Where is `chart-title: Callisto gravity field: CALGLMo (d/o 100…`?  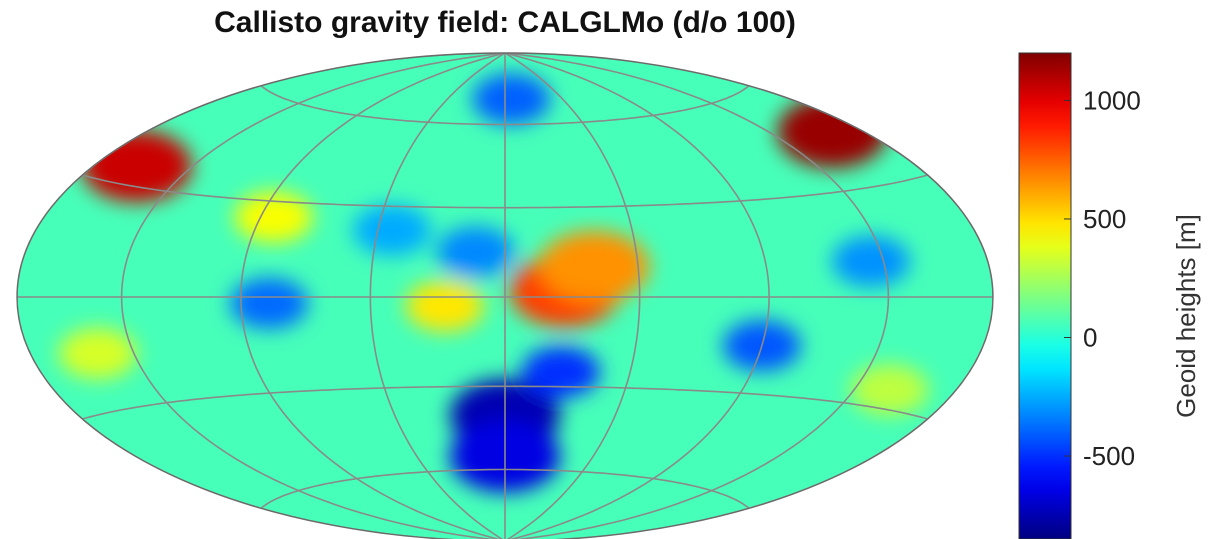 chart-title: Callisto gravity field: CALGLMo (d/o 100… is located at coordinates (505, 22).